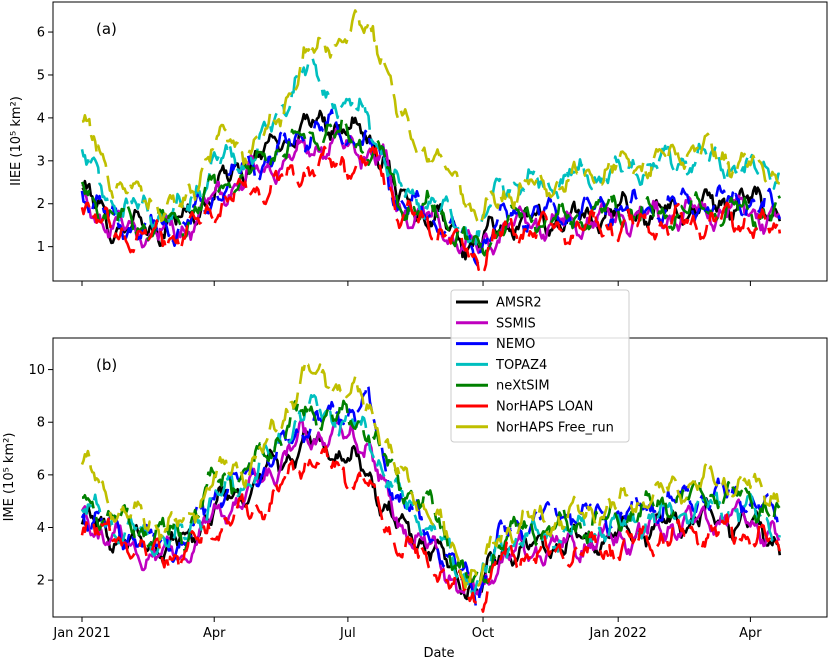  What do you see at coordinates (41, 475) in the screenshot?
I see `panel-b-ytick-label: 6` at bounding box center [41, 475].